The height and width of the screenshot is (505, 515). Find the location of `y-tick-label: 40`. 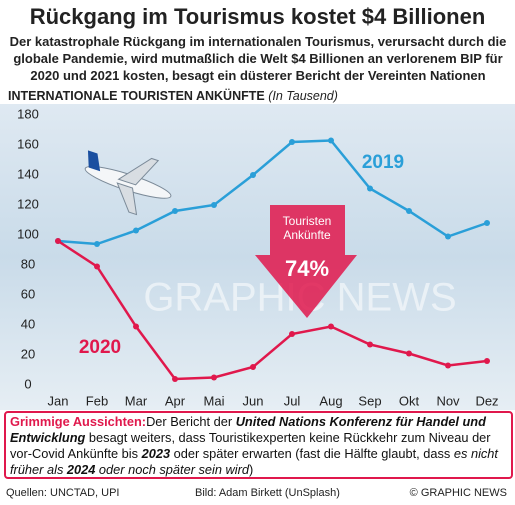

y-tick-label: 40 is located at coordinates (28, 323).